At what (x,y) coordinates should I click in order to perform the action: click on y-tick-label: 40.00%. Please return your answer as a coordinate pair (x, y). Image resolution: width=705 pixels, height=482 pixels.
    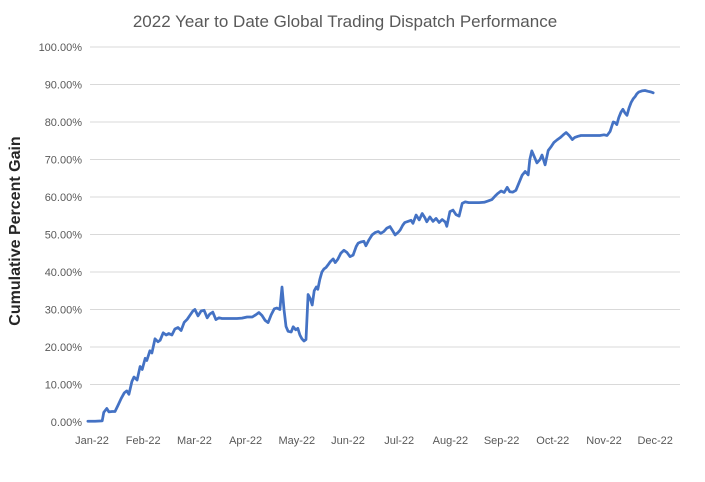
    Looking at the image, I should click on (64, 273).